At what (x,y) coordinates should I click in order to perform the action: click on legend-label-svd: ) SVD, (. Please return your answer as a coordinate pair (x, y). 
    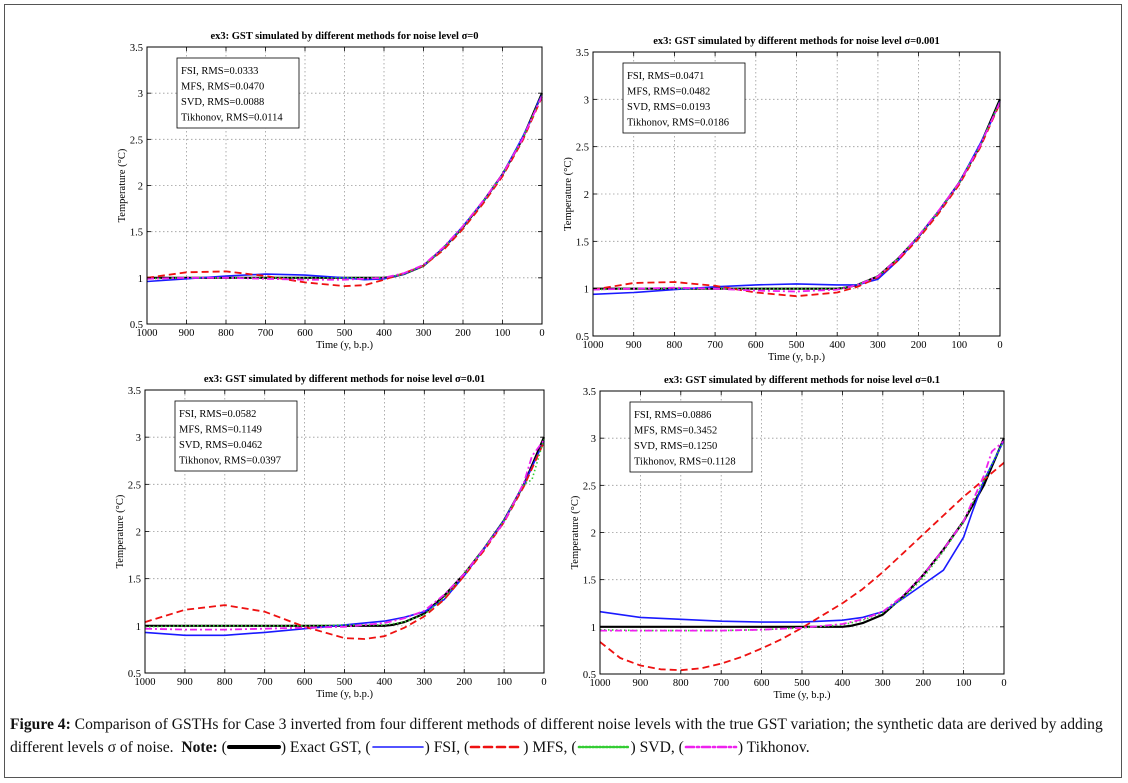
    Looking at the image, I should click on (657, 747).